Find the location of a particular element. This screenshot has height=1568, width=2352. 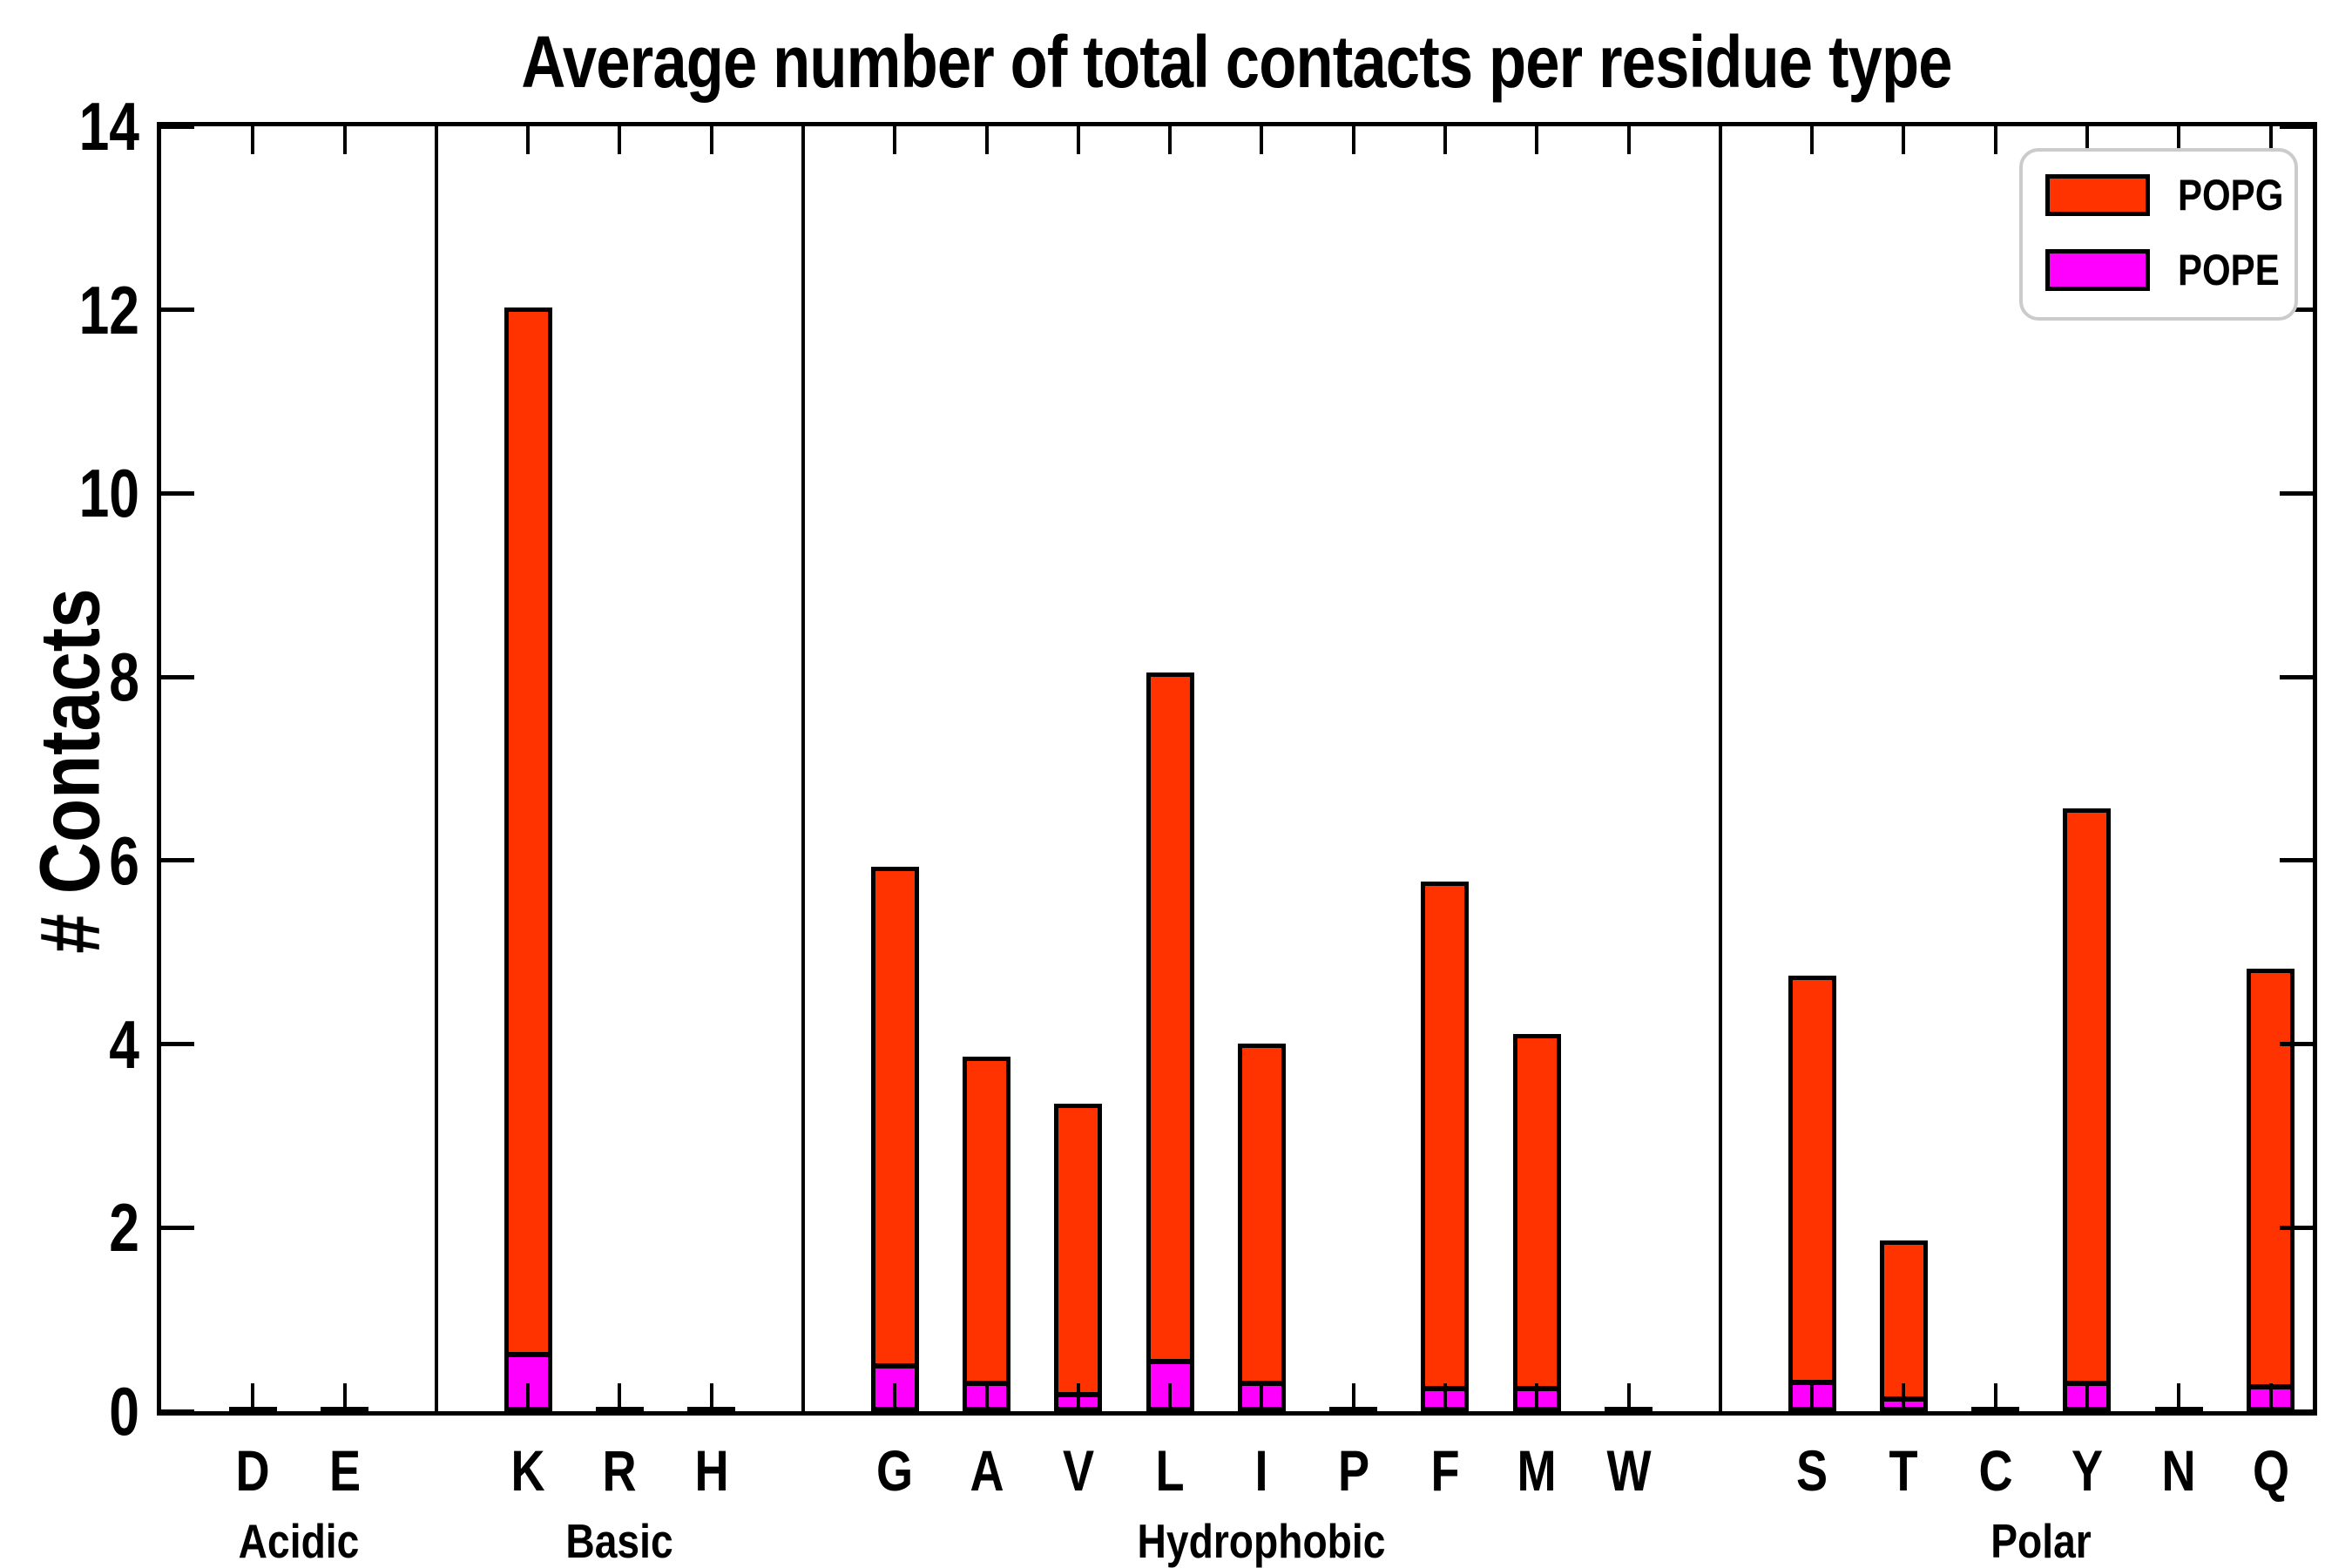

y-tick-label-6: 6 is located at coordinates (124, 860).